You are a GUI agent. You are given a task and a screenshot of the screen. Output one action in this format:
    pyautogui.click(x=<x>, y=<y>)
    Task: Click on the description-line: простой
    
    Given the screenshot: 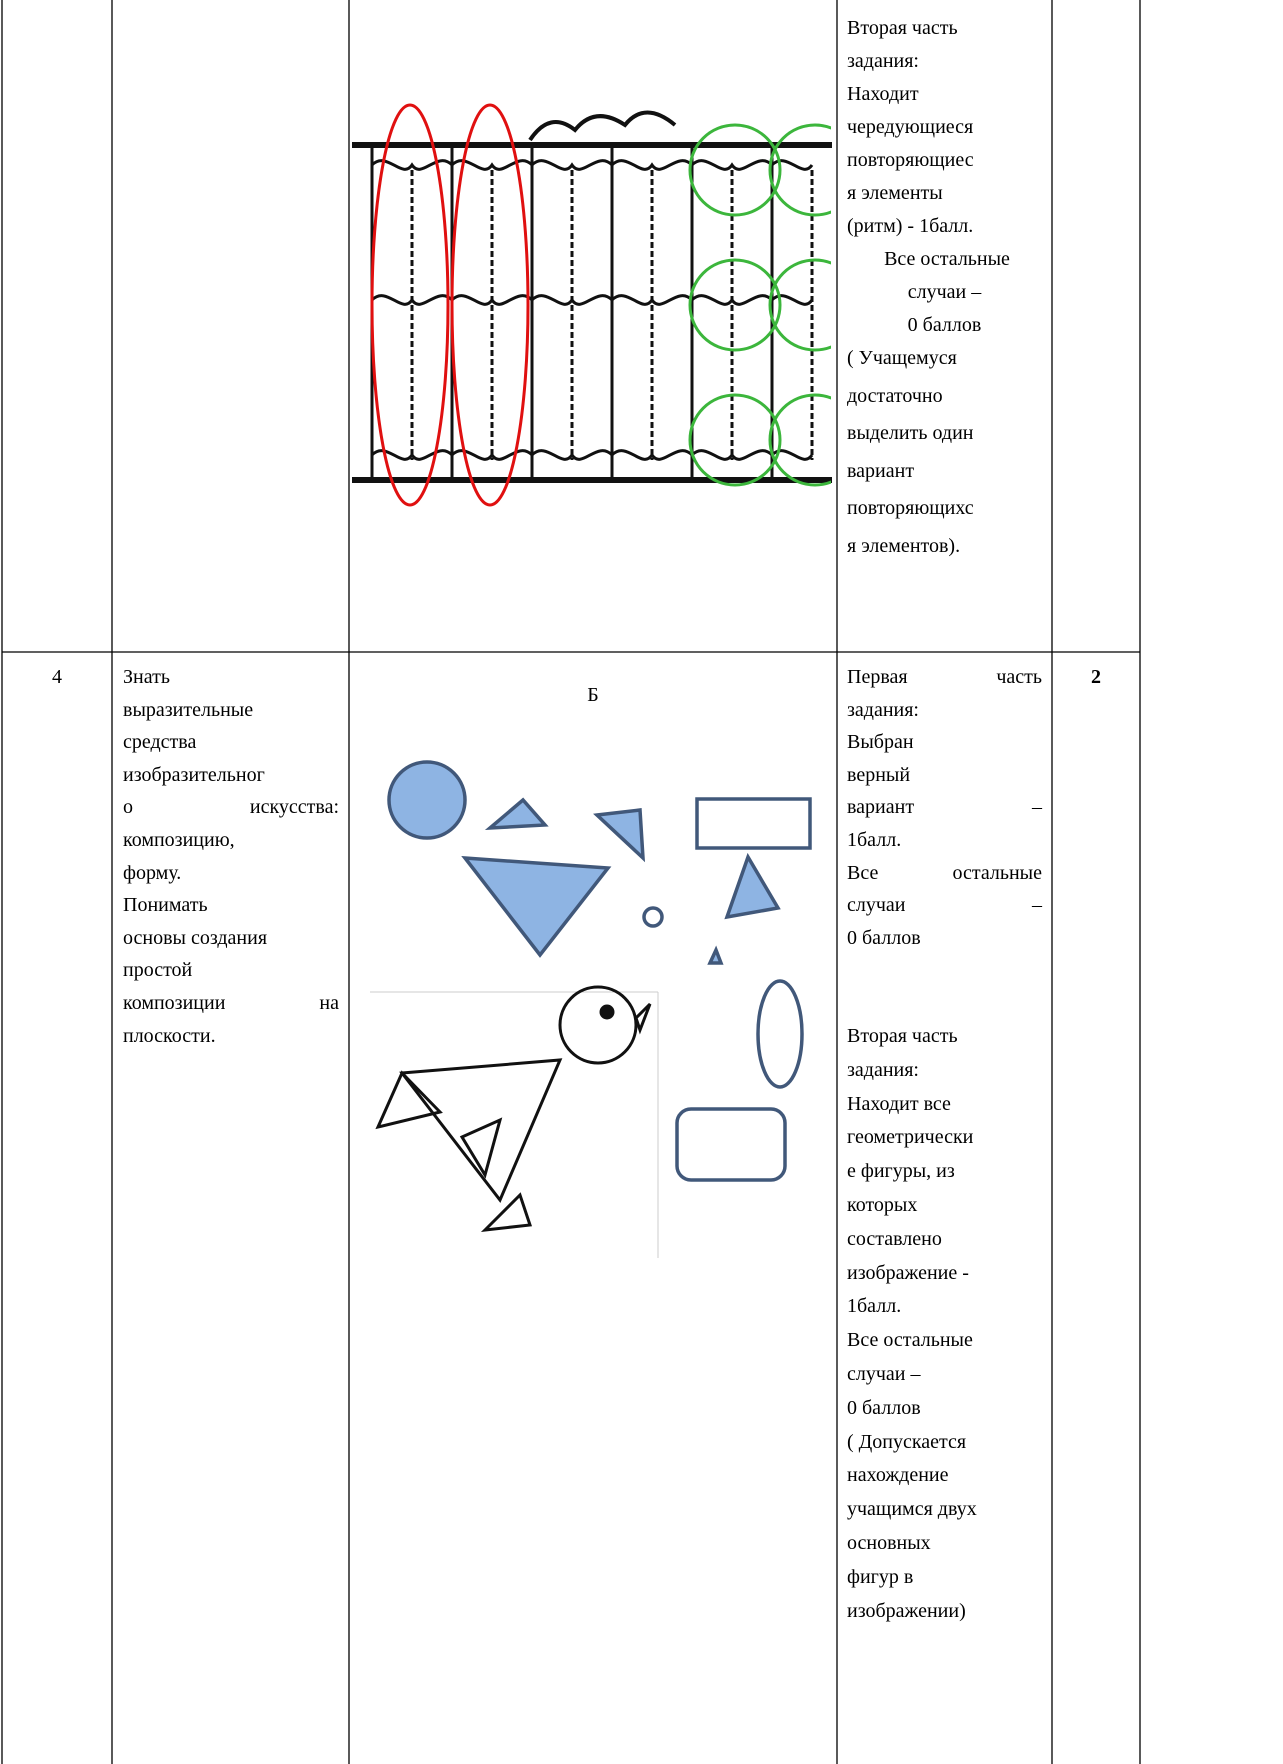 What is the action you would take?
    pyautogui.click(x=158, y=970)
    